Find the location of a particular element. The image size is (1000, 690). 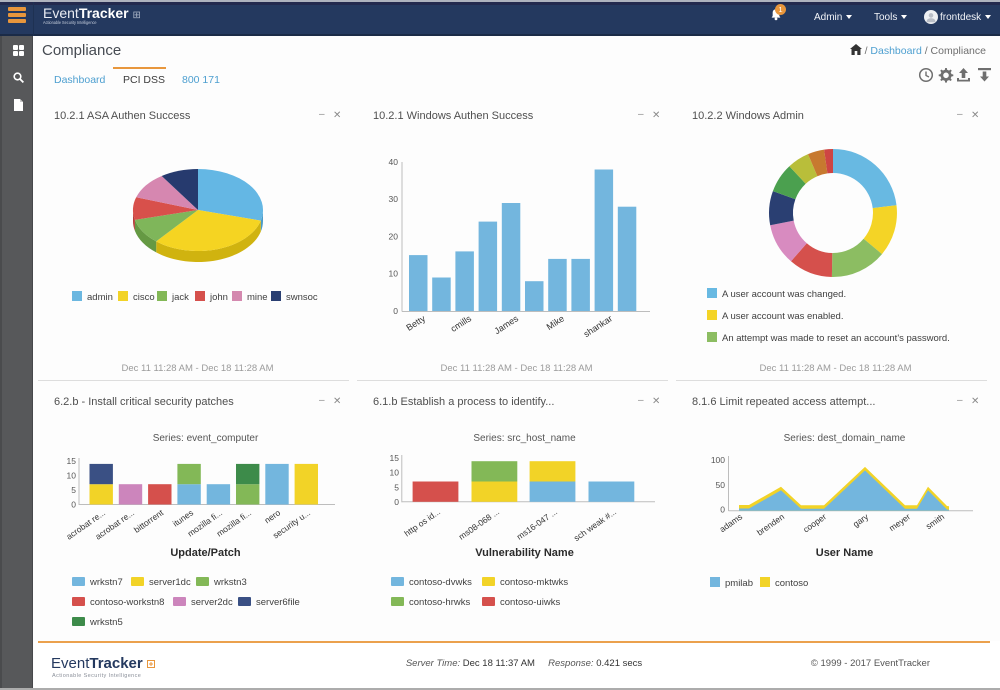

svg-text: Mike is located at coordinates (555, 322).